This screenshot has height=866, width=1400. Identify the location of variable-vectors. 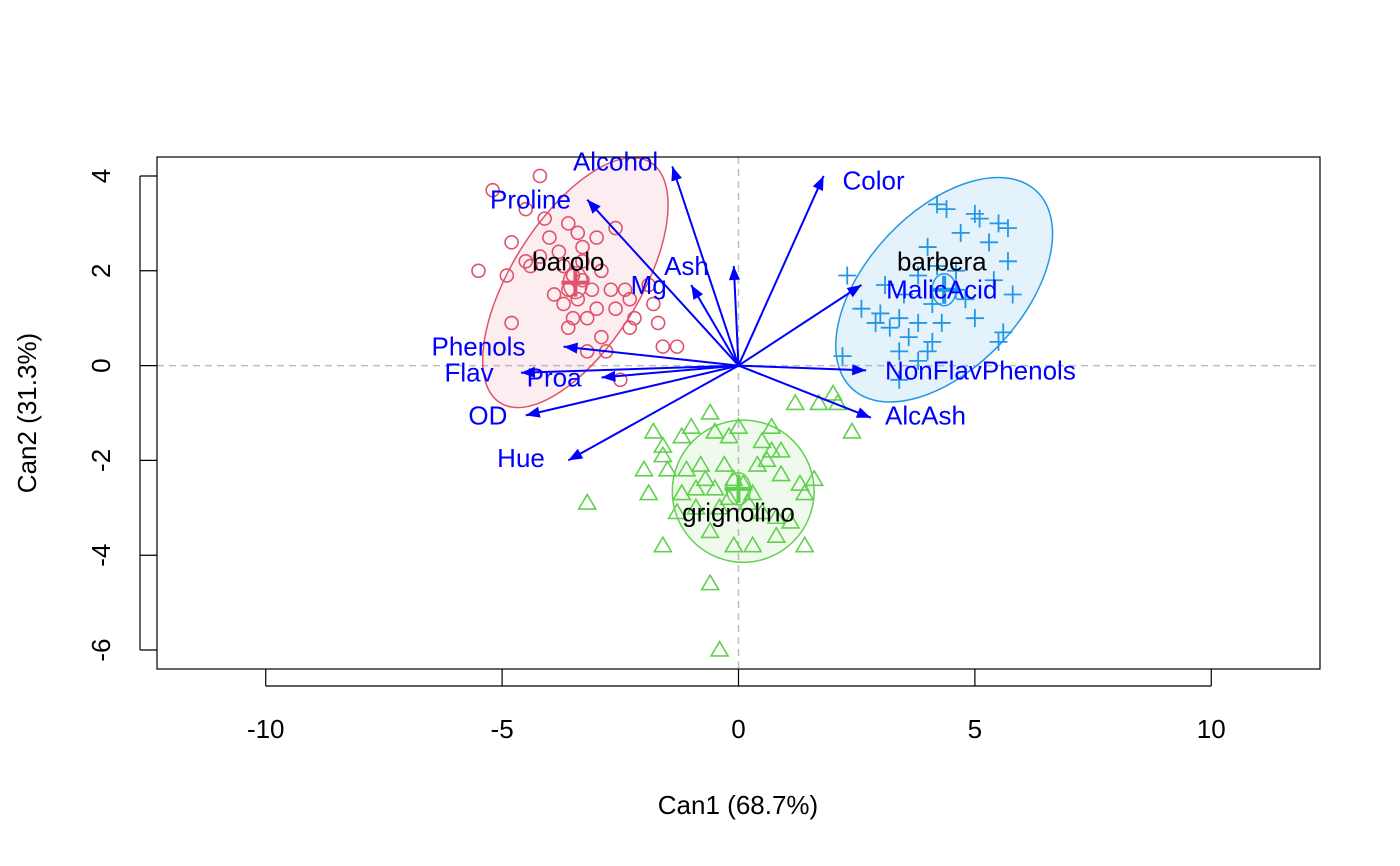
(696, 314).